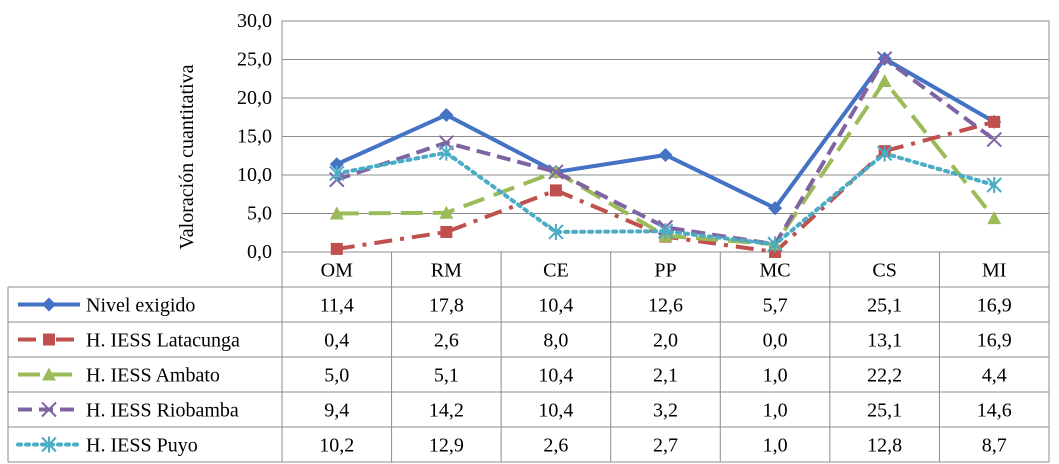  Describe the element at coordinates (665, 306) in the screenshot. I see `table-cell: 12,6` at that location.